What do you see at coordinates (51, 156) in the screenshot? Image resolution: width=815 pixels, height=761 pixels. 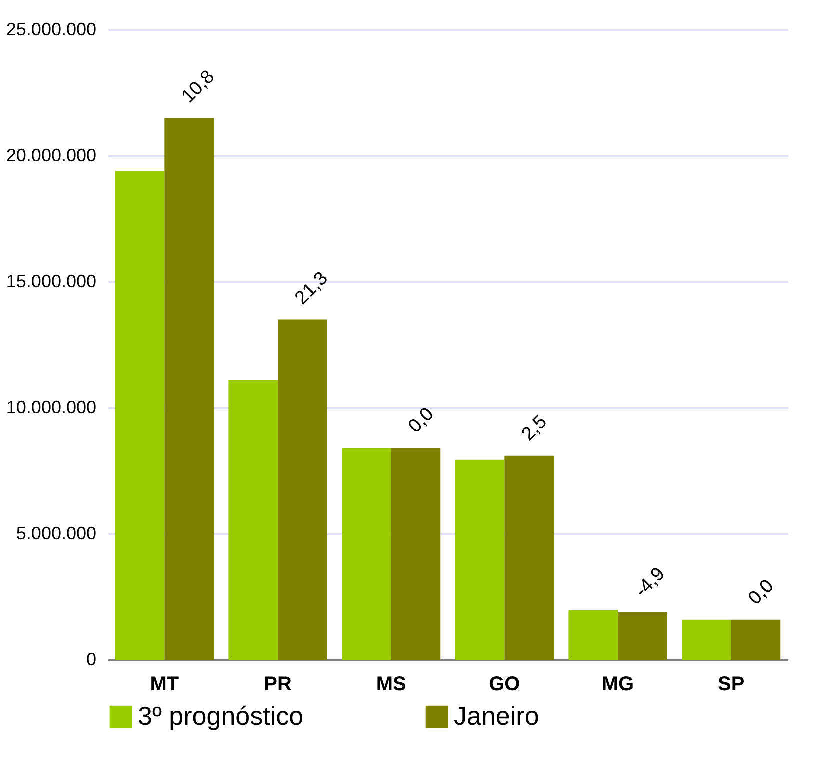 I see `y-tick-label: 20.000.000` at bounding box center [51, 156].